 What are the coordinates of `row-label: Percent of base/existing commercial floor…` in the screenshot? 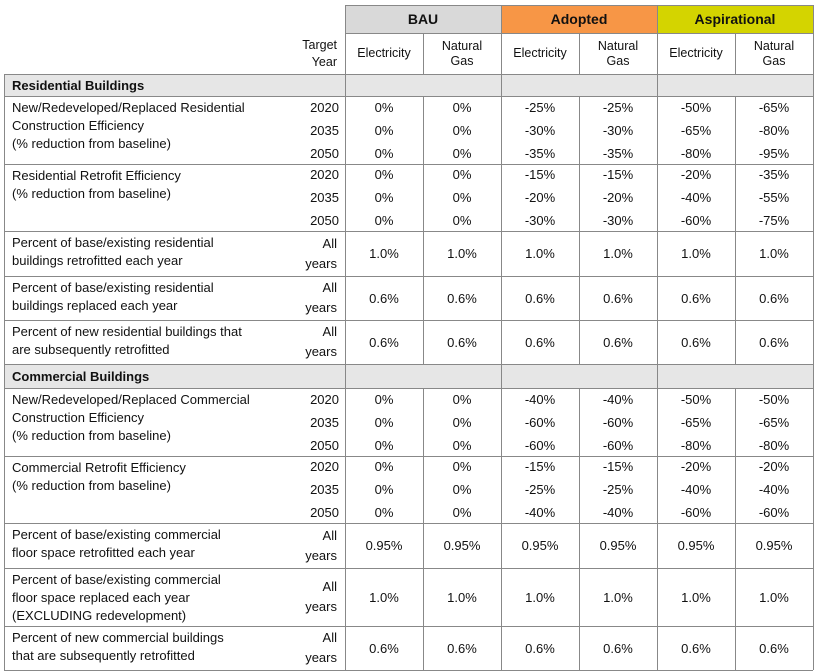 It's located at (116, 597).